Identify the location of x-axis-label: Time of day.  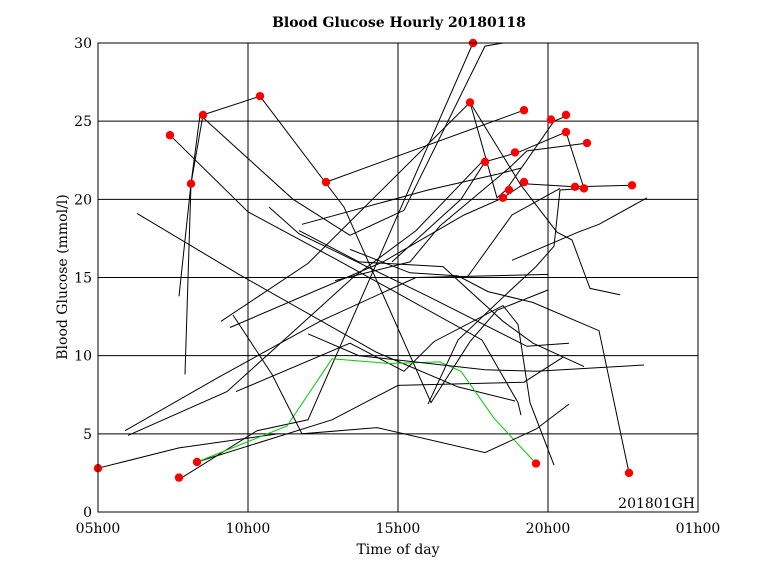
(397, 550).